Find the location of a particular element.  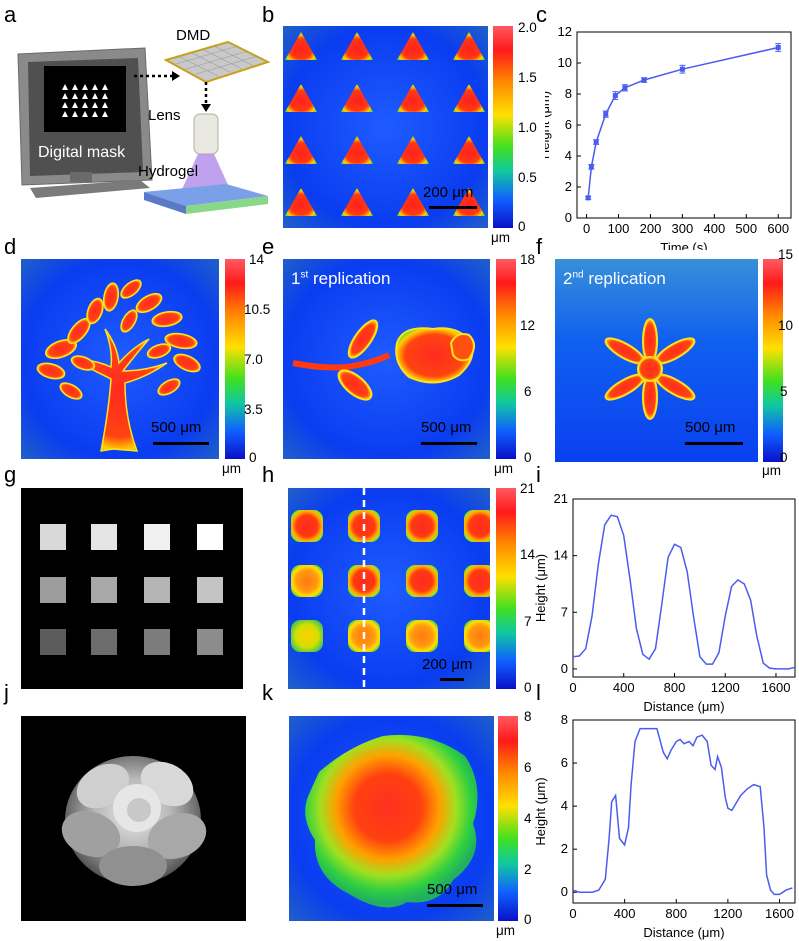

colorbar-d-tick: 0 is located at coordinates (253, 457).